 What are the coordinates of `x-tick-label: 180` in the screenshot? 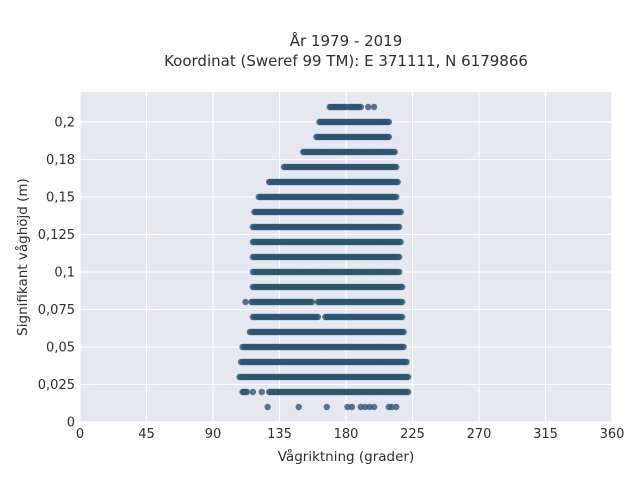 It's located at (346, 434).